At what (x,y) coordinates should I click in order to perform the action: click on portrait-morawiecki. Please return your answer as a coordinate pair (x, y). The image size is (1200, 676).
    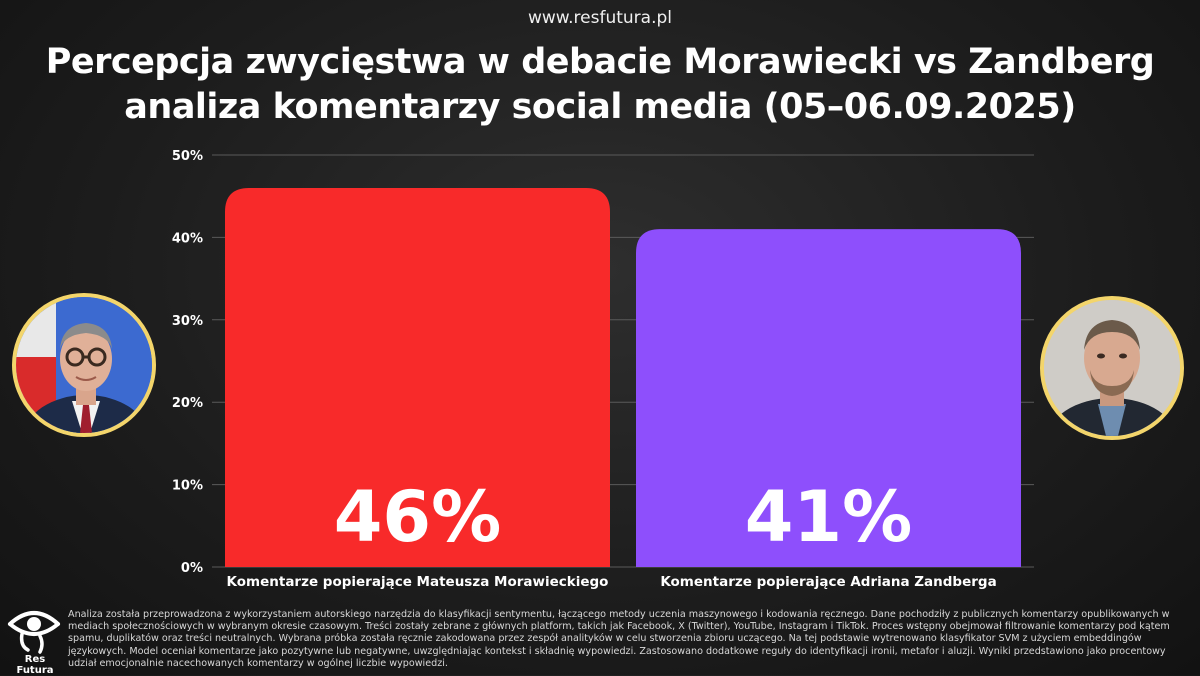
    Looking at the image, I should click on (84, 365).